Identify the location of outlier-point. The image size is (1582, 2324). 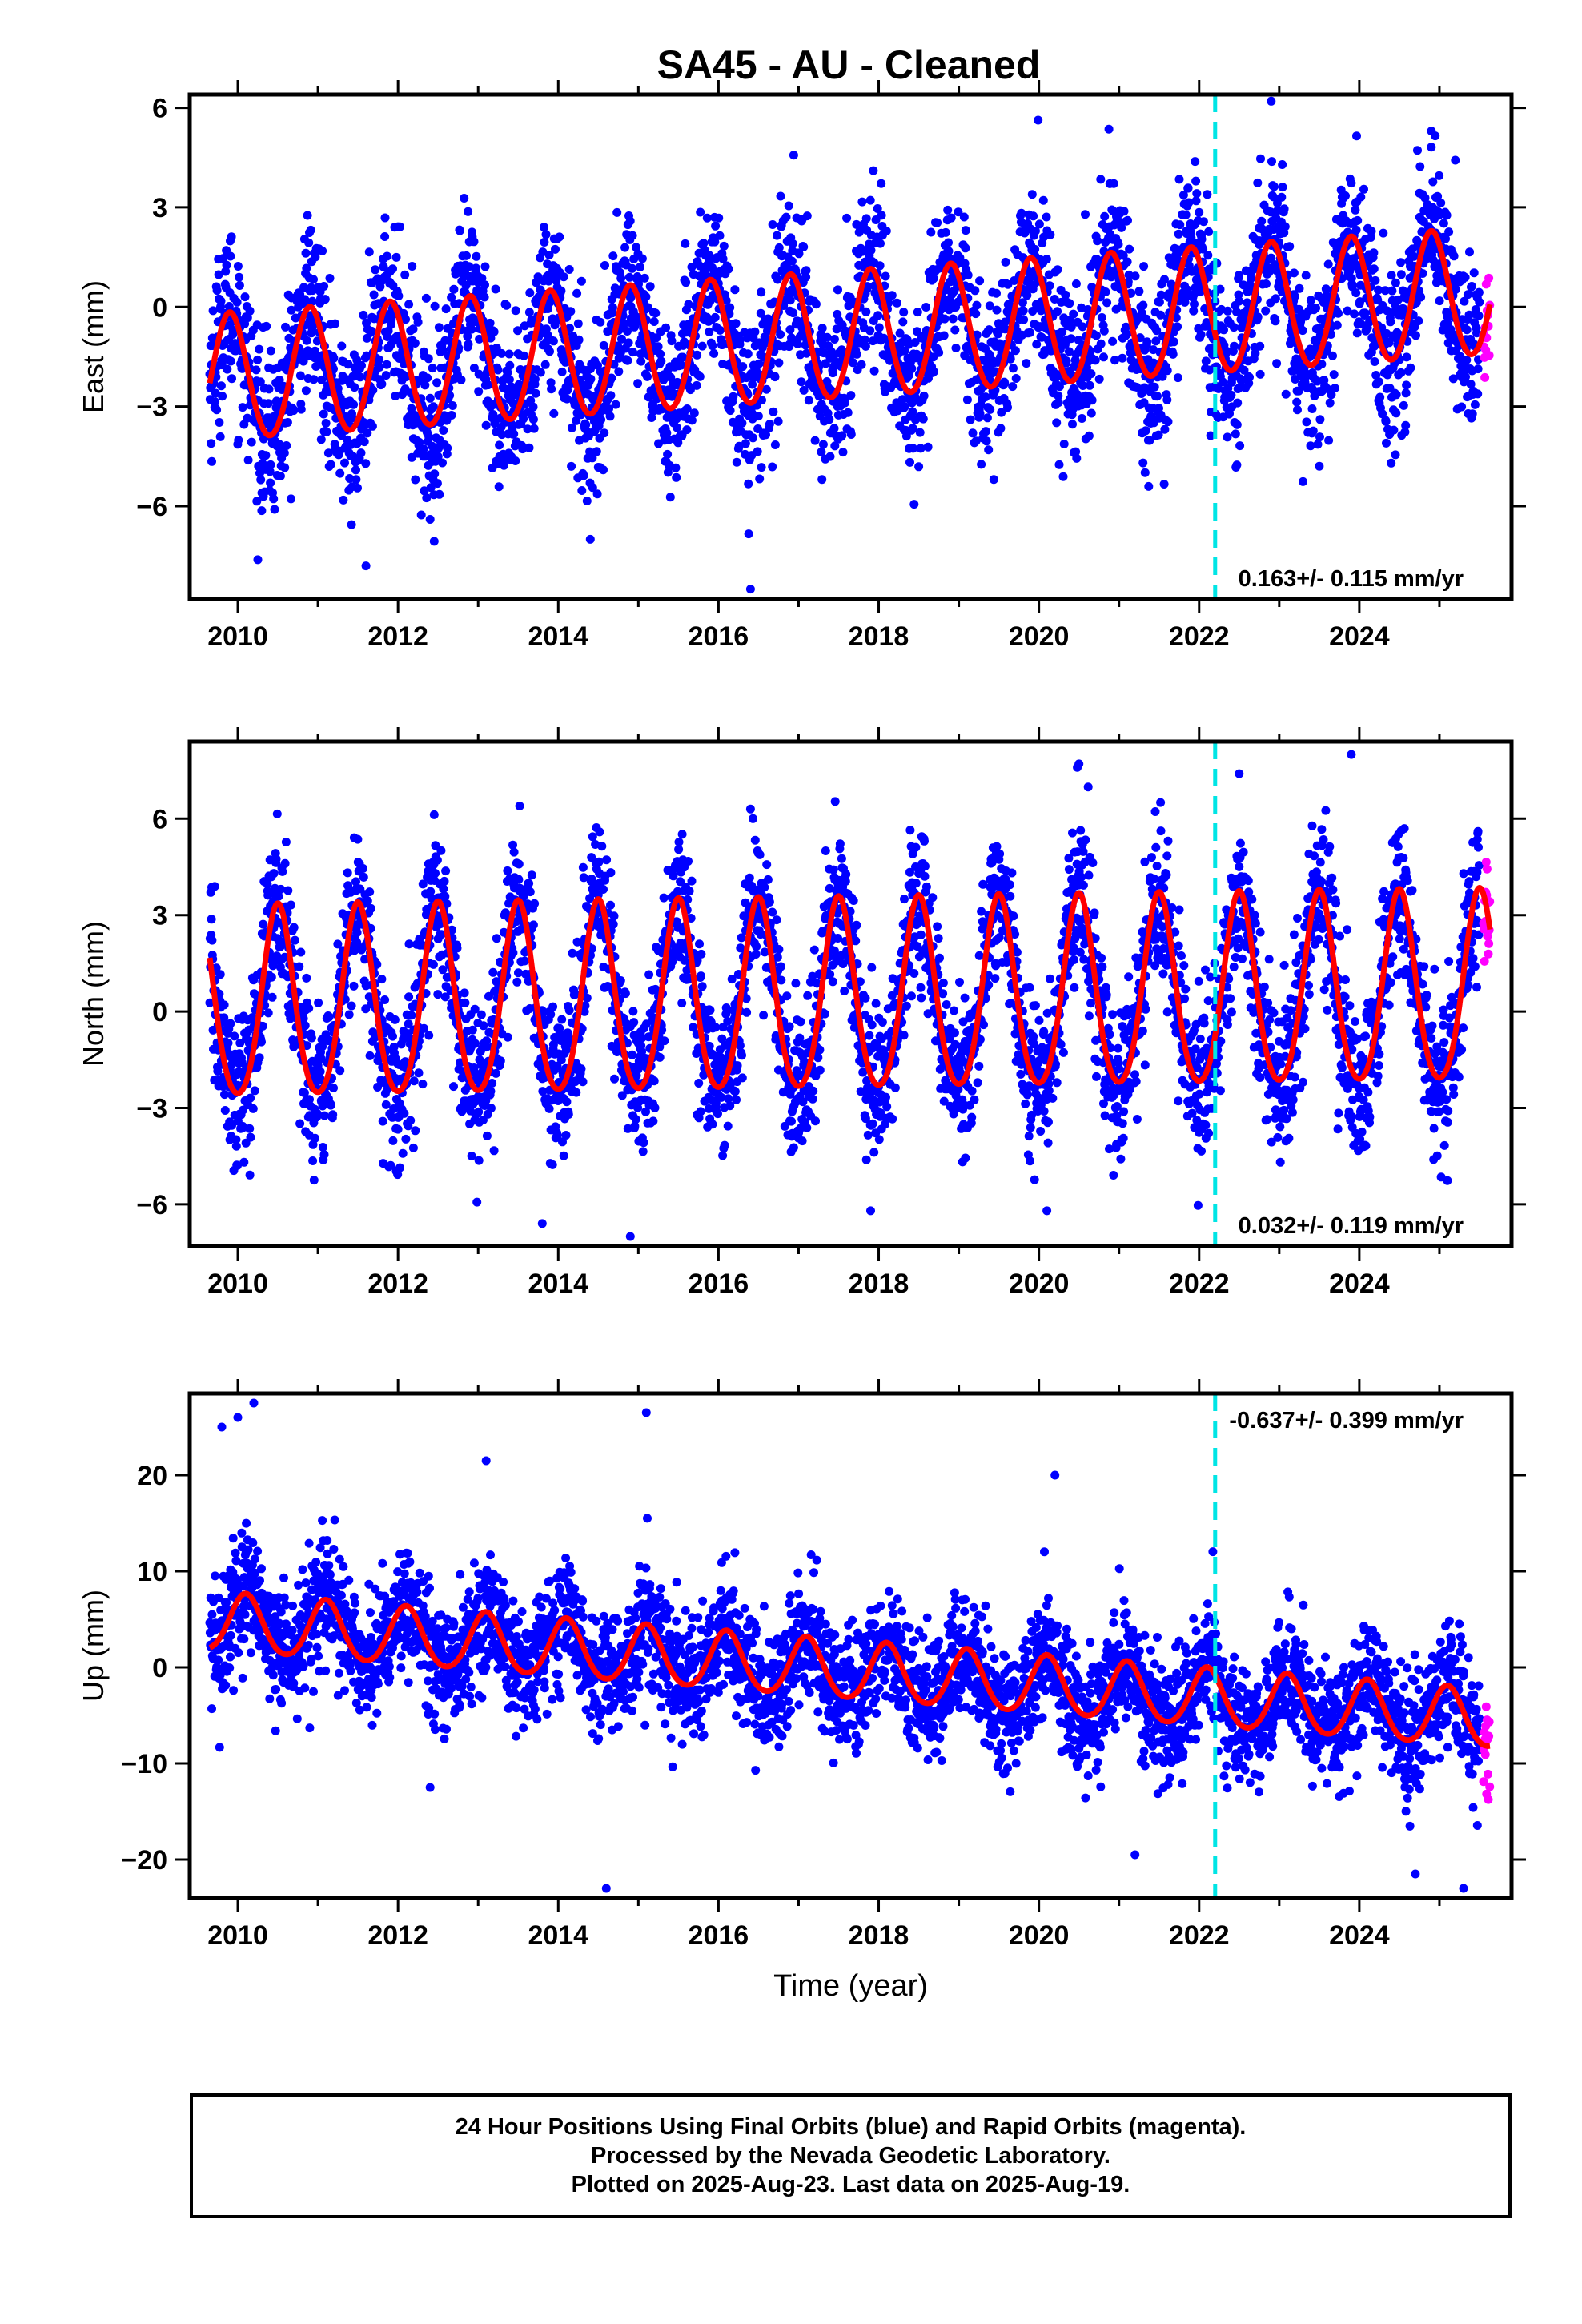
(1143, 463).